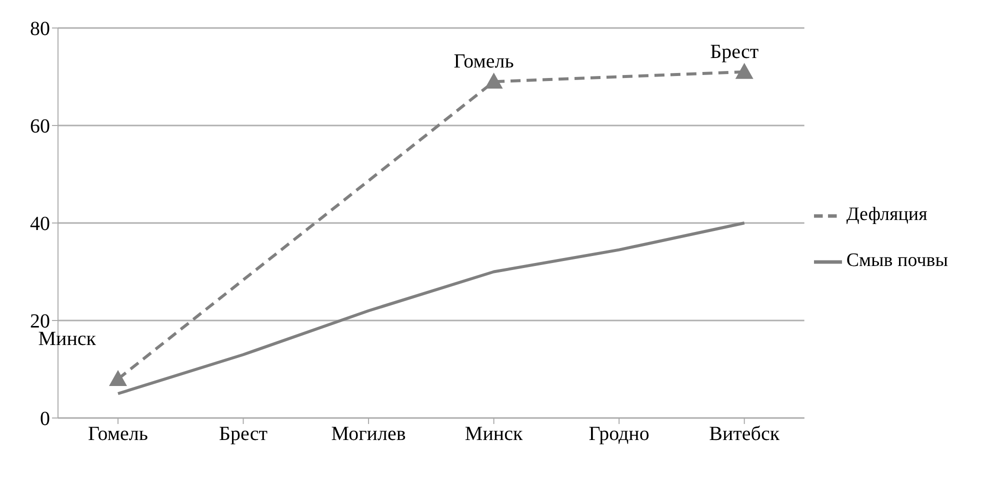  Describe the element at coordinates (40, 29) in the screenshot. I see `y-tick-label: 80` at that location.